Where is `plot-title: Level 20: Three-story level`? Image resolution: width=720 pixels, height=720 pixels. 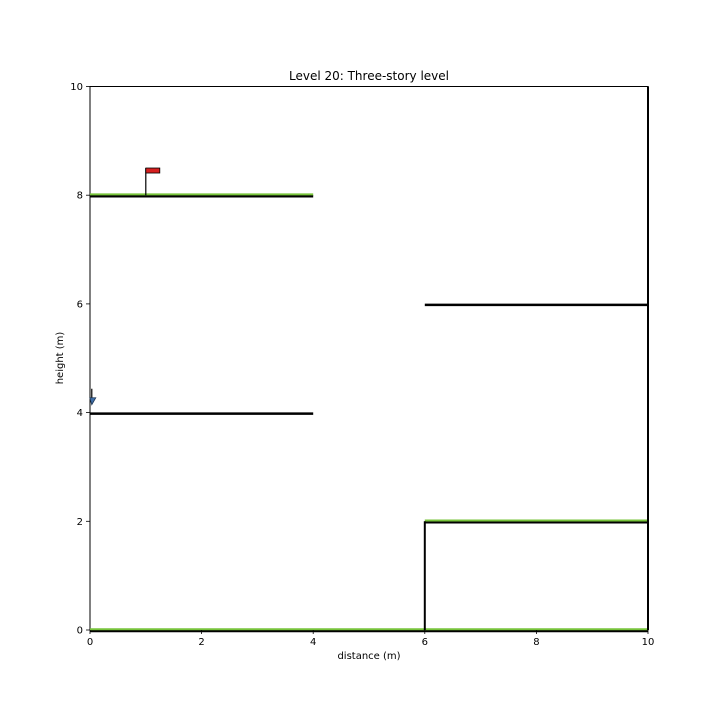
plot-title: Level 20: Three-story level is located at coordinates (369, 76).